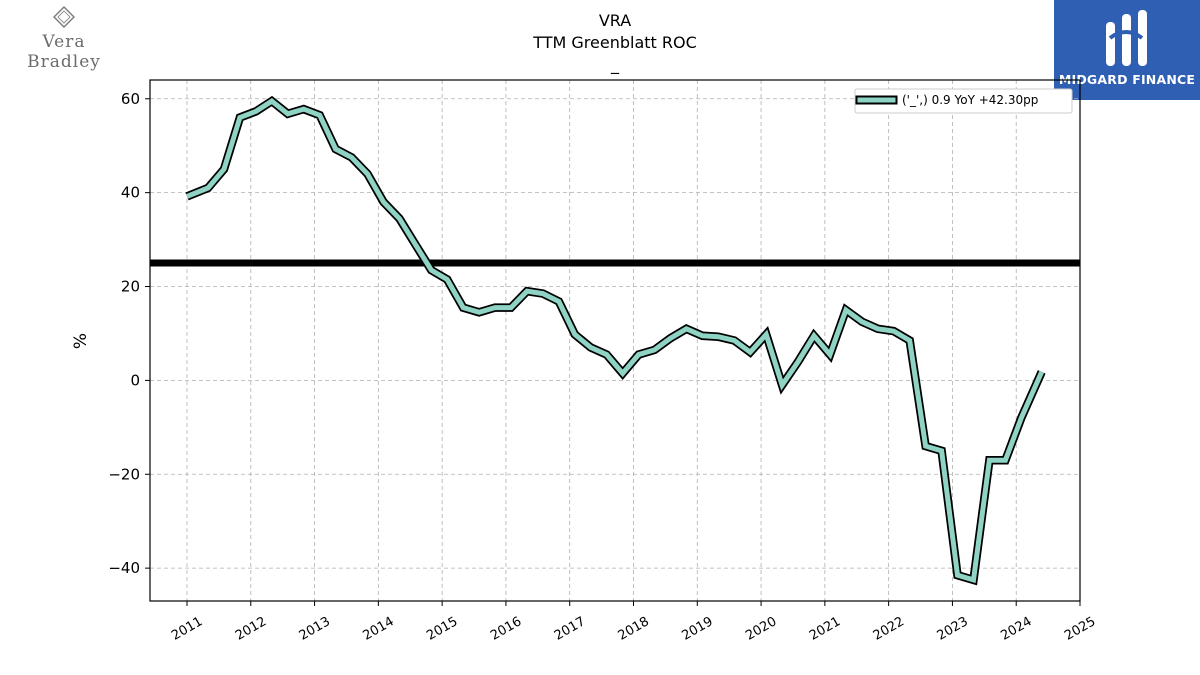  What do you see at coordinates (825, 629) in the screenshot?
I see `x-tick-label: 2021` at bounding box center [825, 629].